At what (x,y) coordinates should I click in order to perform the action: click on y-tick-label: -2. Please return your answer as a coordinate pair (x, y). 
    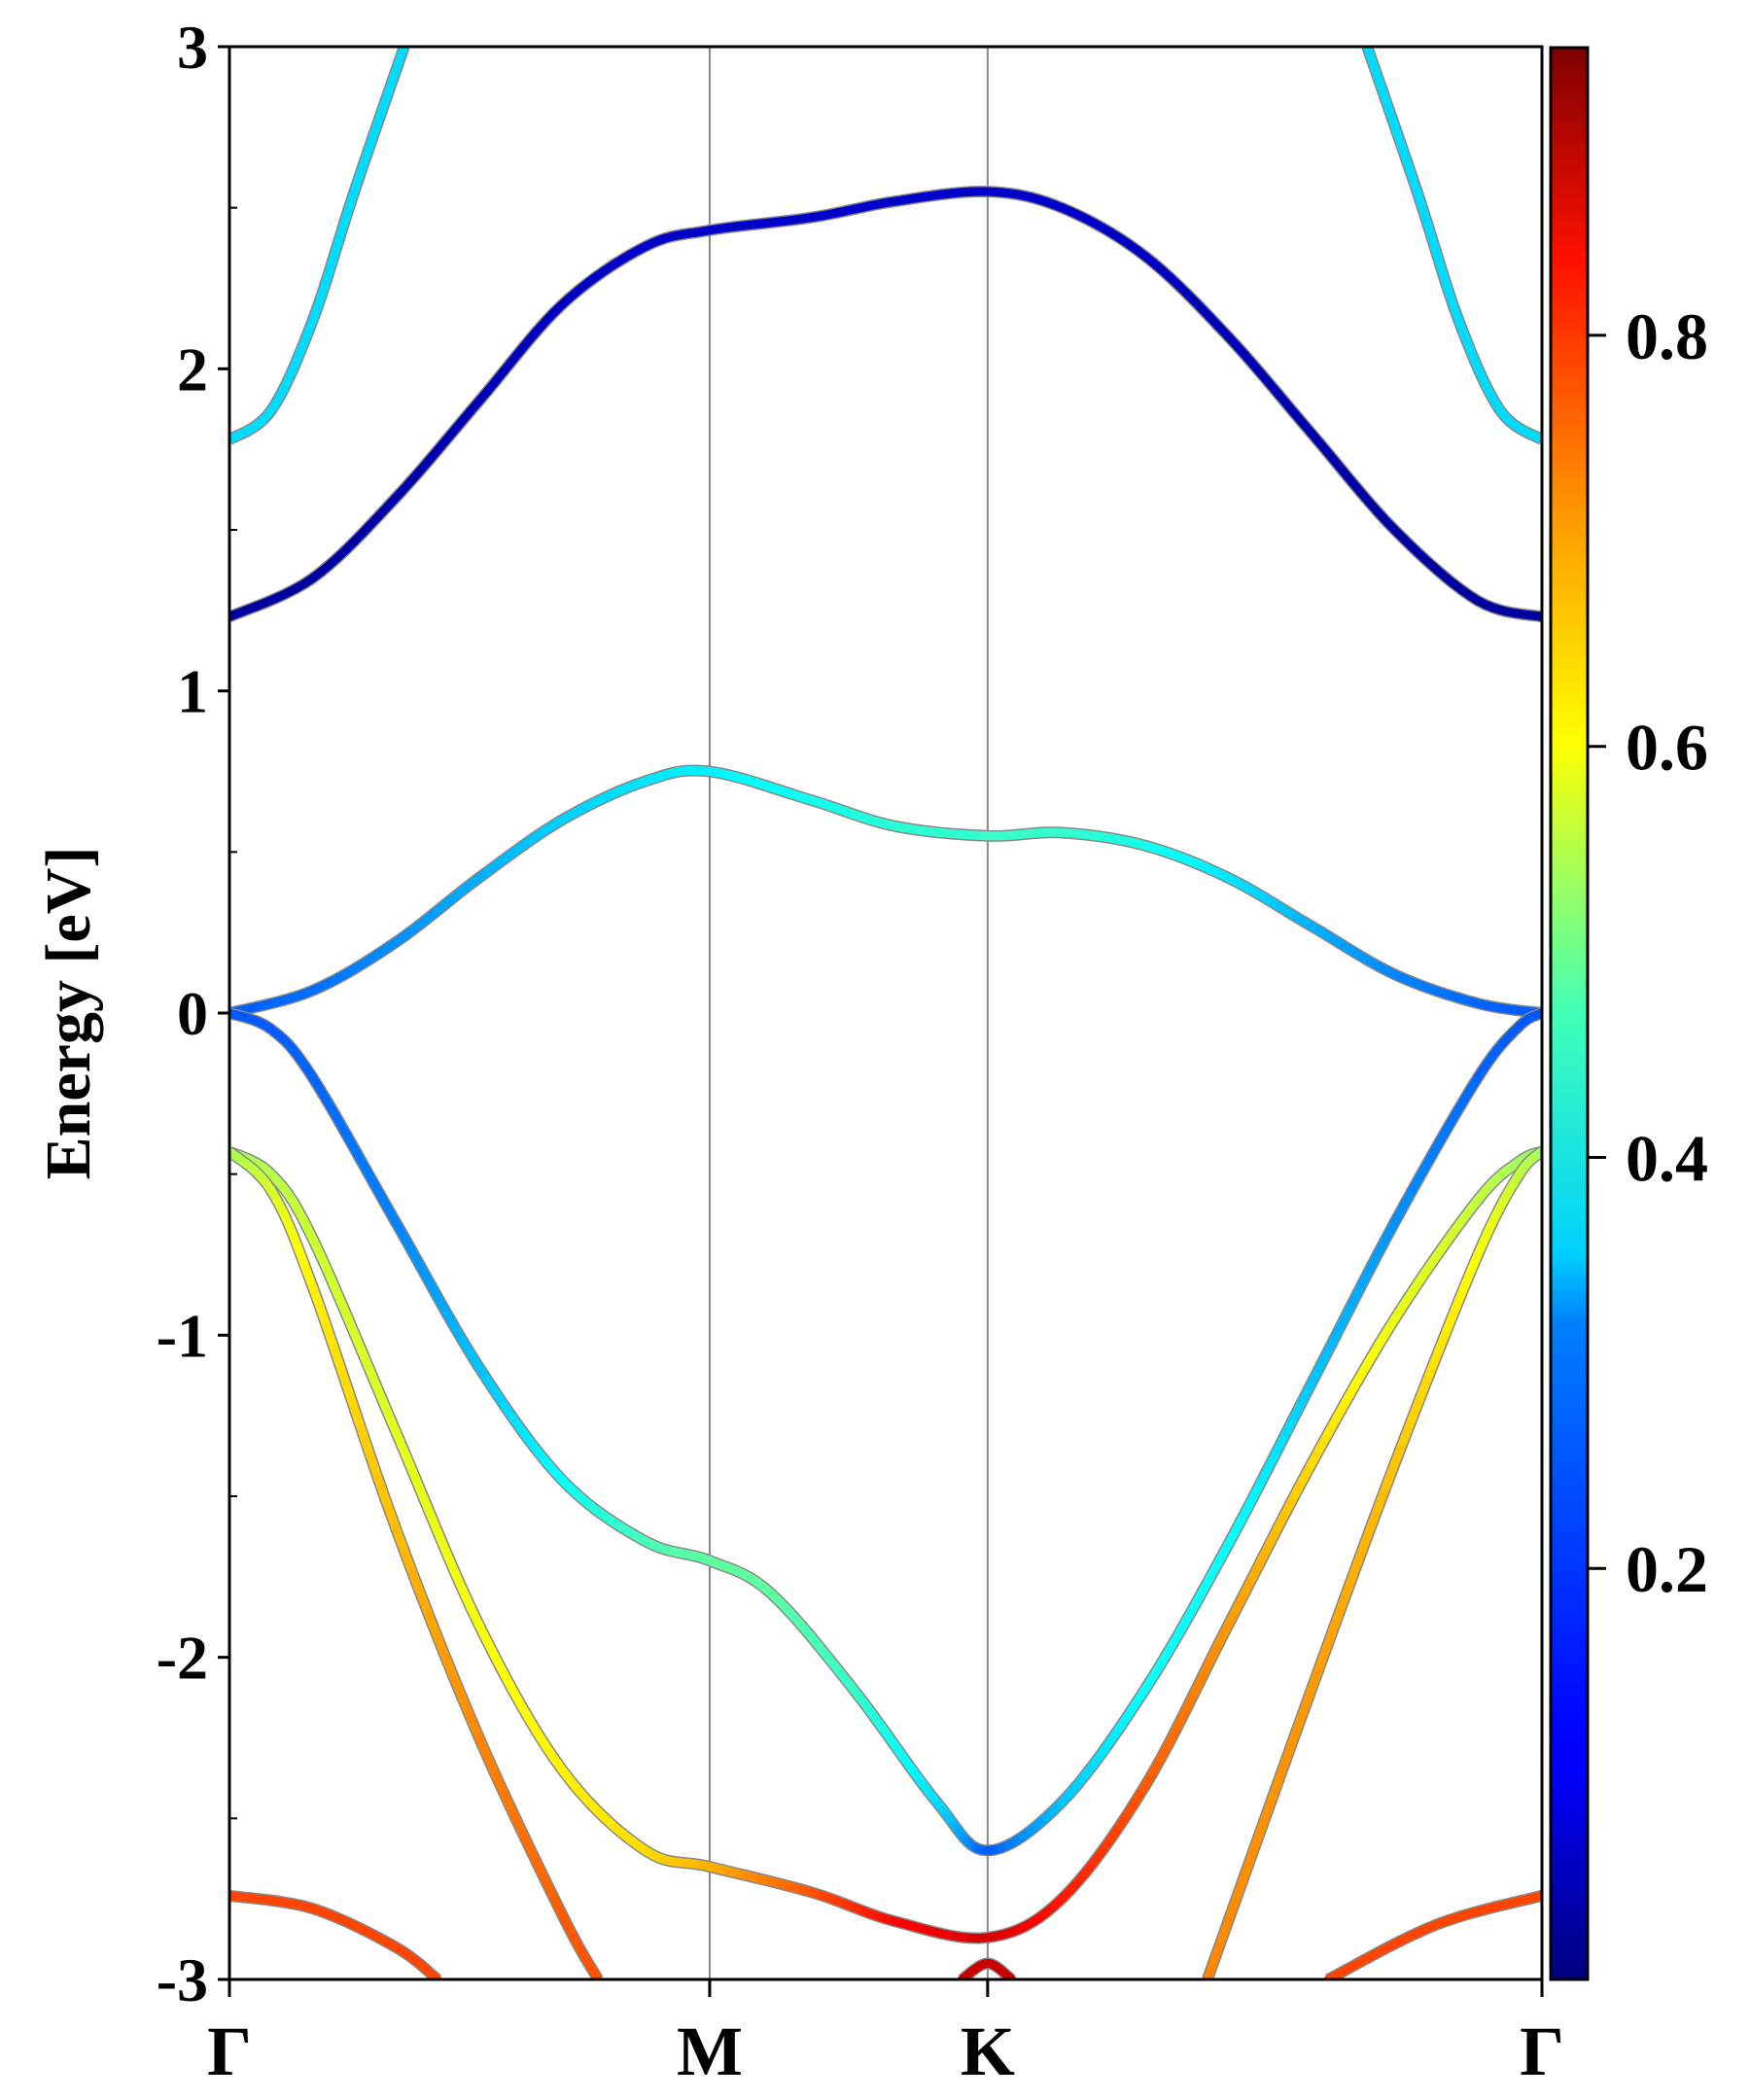
    Looking at the image, I should click on (182, 1658).